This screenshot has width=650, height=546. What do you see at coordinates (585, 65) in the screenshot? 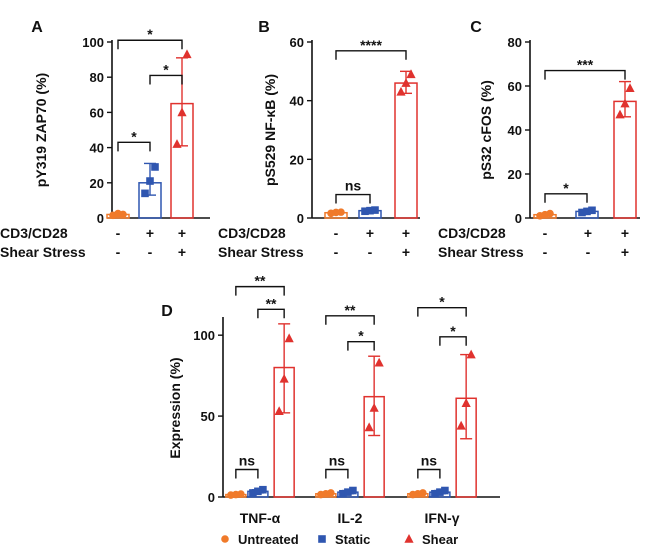
I see `significance-label: ***` at bounding box center [585, 65].